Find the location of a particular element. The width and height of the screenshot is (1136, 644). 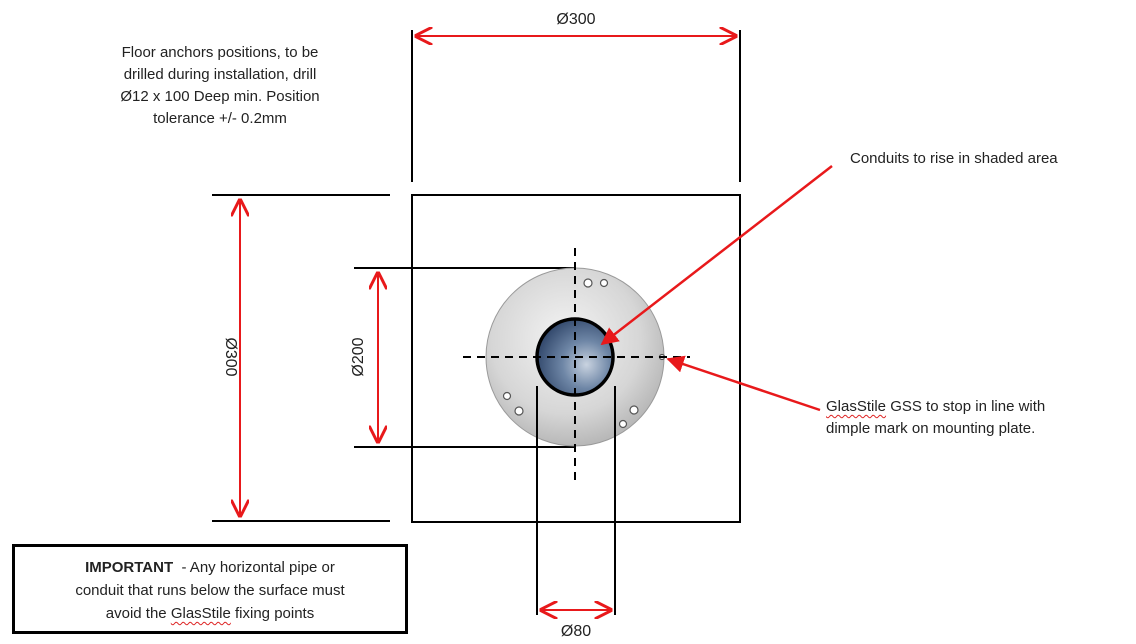

anchors-note-line: Floor anchors positions, to be is located at coordinates (220, 52).